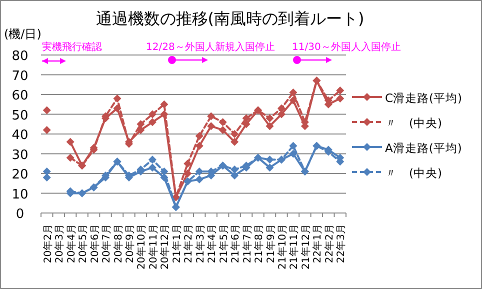  What do you see at coordinates (318, 244) in the screenshot?
I see `x-tick-label: 22年1月` at bounding box center [318, 244].